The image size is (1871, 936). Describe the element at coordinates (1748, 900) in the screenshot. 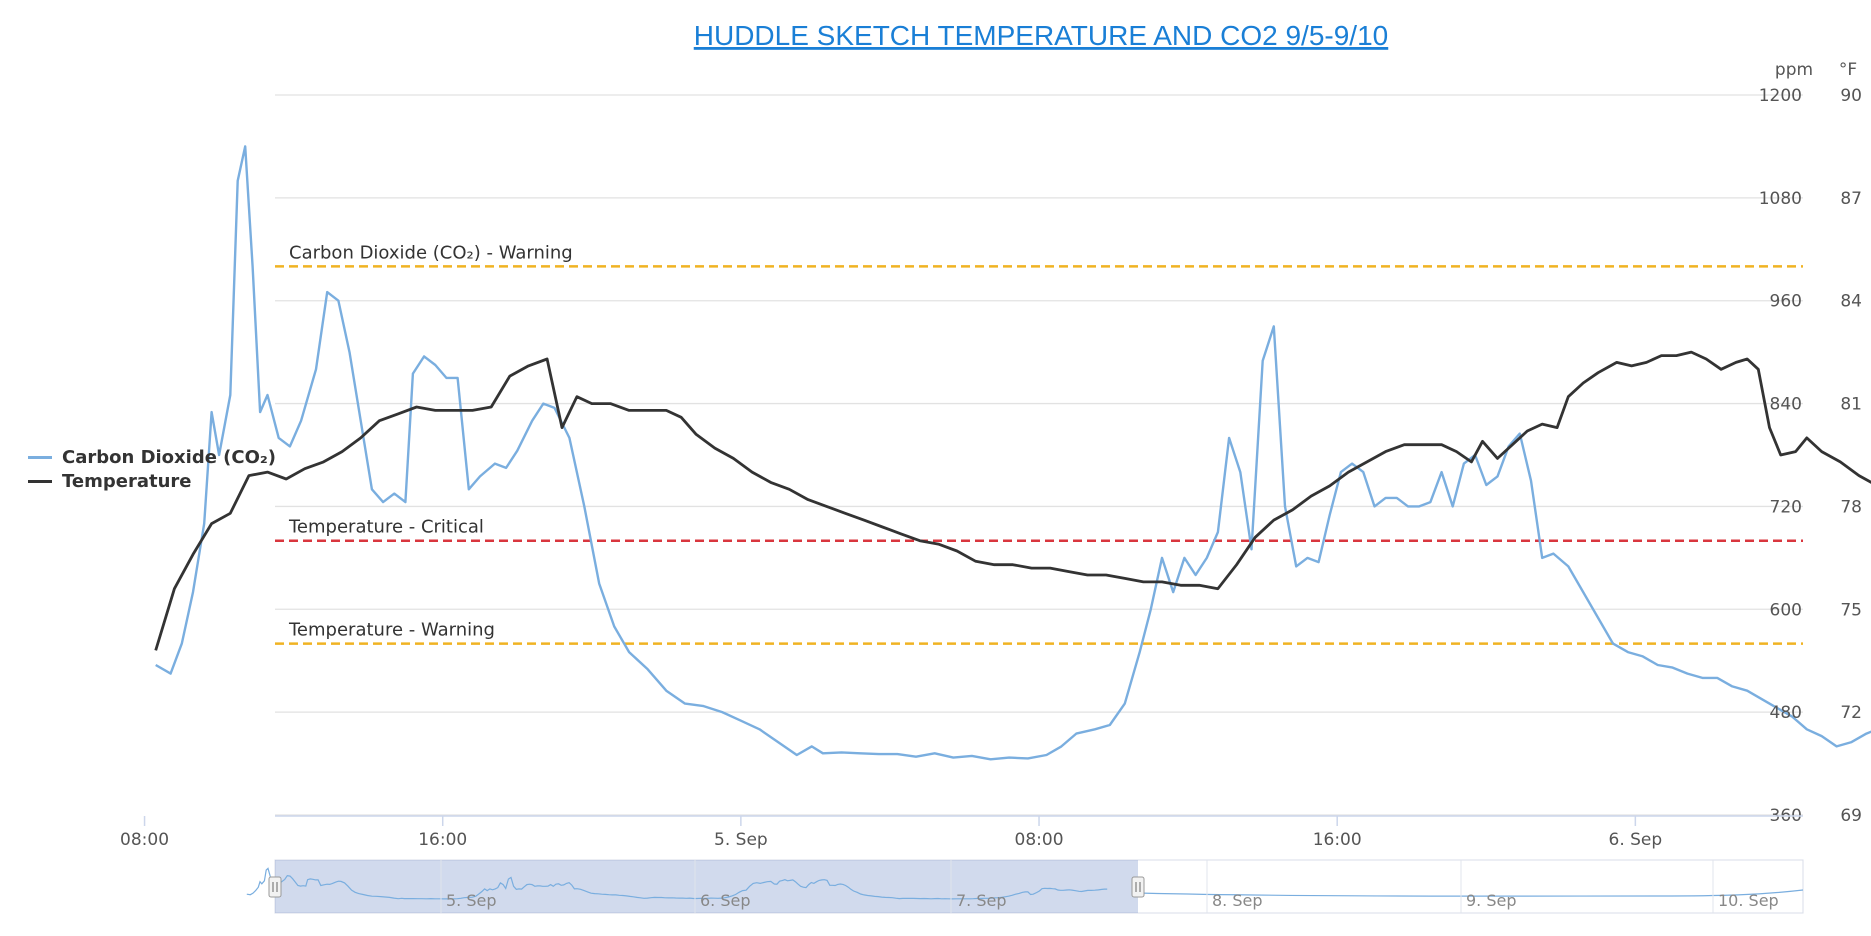

I see `navigator-date-label: 10. Sep` at that location.